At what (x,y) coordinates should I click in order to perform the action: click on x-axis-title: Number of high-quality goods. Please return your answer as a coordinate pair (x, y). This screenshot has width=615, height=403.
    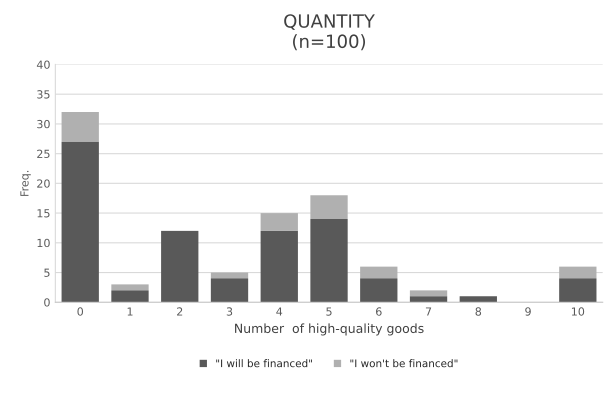
    Looking at the image, I should click on (329, 329).